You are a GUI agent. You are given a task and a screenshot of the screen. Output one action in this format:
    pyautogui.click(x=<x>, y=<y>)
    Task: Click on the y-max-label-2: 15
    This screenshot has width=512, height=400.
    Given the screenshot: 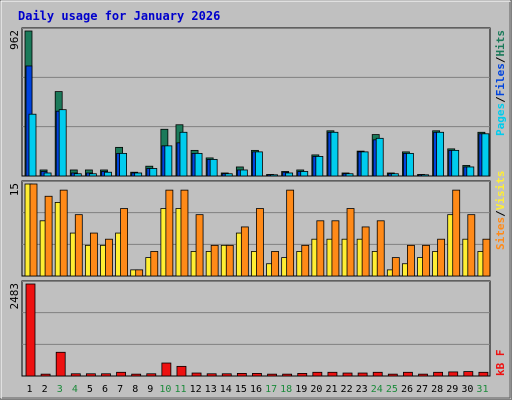 What is the action you would take?
    pyautogui.click(x=14, y=189)
    